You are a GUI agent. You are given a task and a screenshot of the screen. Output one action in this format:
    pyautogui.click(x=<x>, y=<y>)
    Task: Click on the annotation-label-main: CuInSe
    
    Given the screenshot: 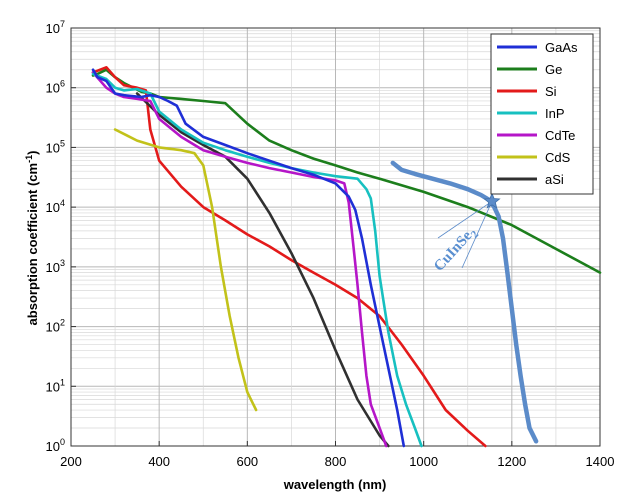 What is the action you would take?
    pyautogui.click(x=453, y=251)
    